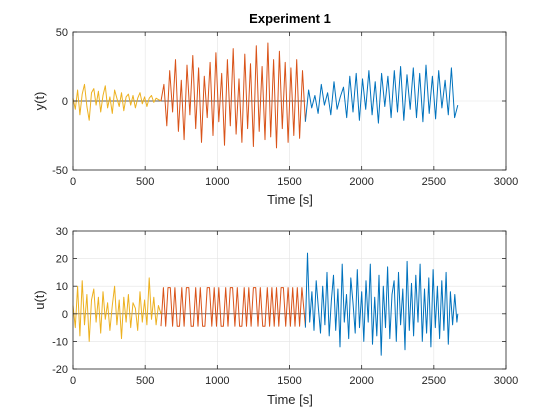 The height and width of the screenshot is (420, 560). I want to click on y-axis-label: y(t), so click(39, 101).